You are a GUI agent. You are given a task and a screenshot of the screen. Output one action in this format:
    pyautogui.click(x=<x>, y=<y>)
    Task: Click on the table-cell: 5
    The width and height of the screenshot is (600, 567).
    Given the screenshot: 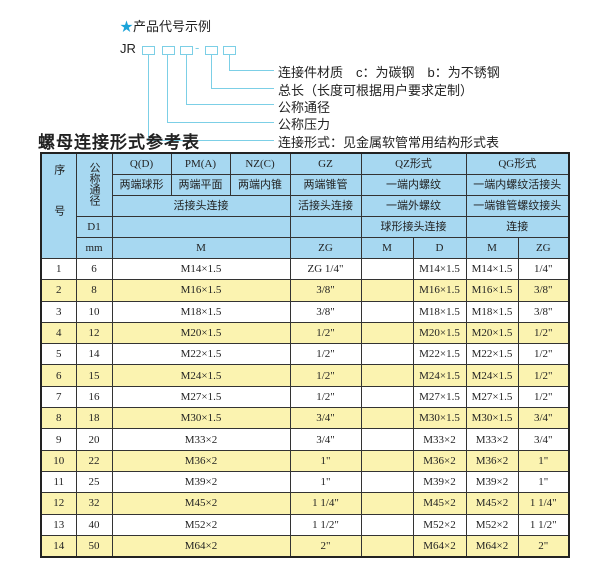 What is the action you would take?
    pyautogui.click(x=58, y=354)
    